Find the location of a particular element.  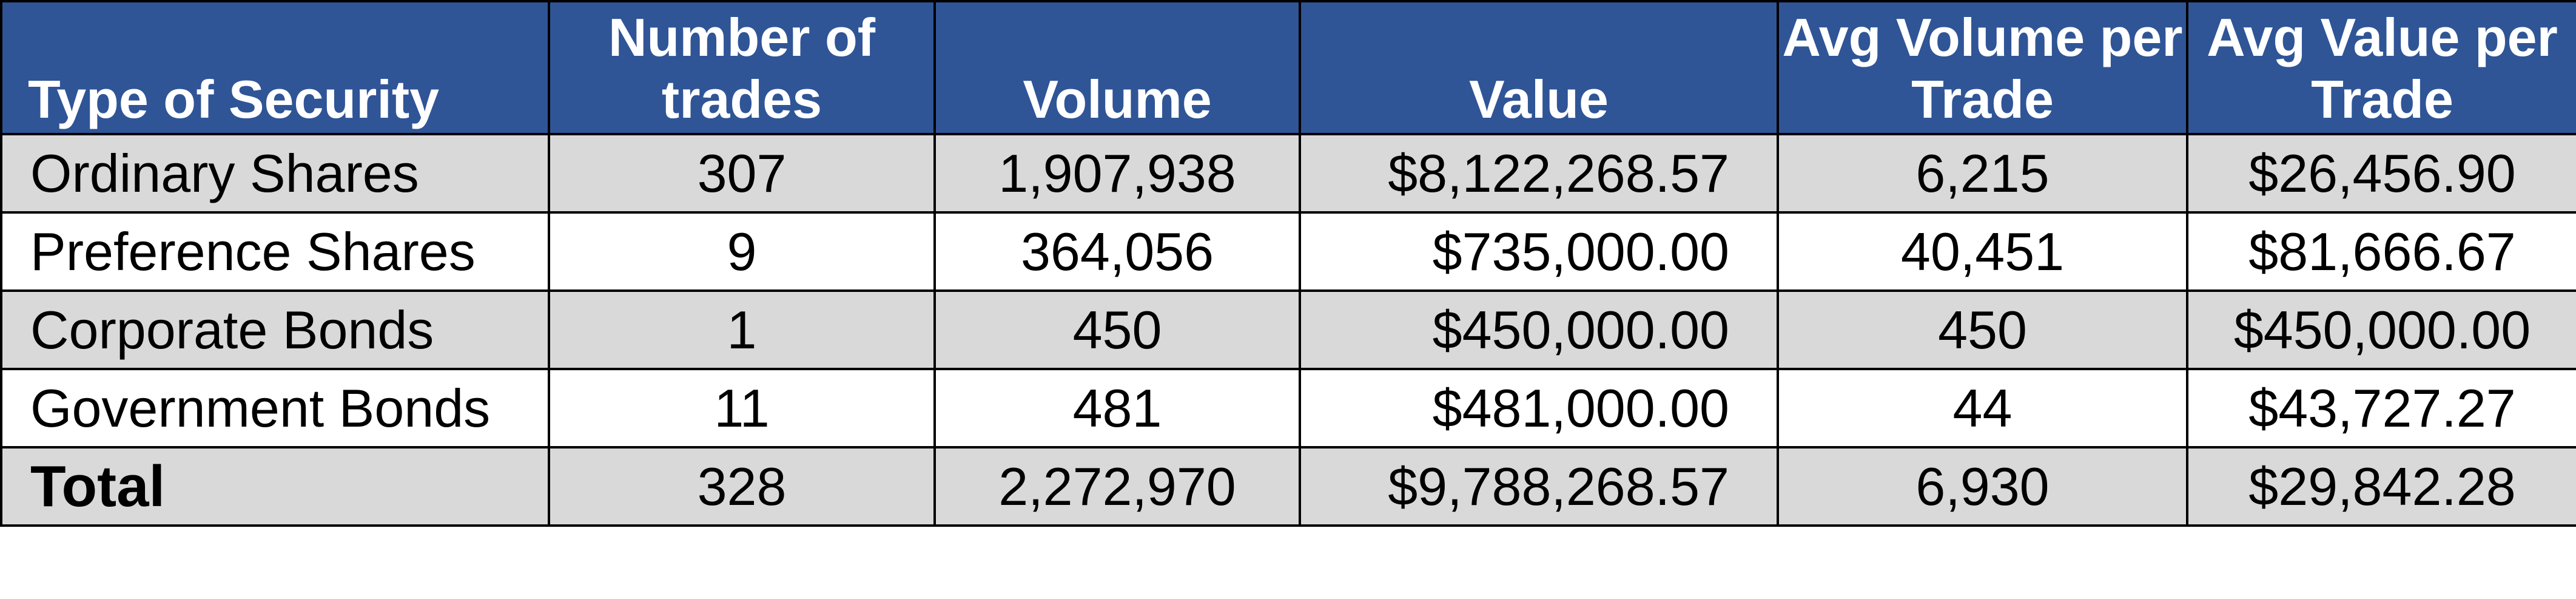

trades-cell: 1 is located at coordinates (742, 329).